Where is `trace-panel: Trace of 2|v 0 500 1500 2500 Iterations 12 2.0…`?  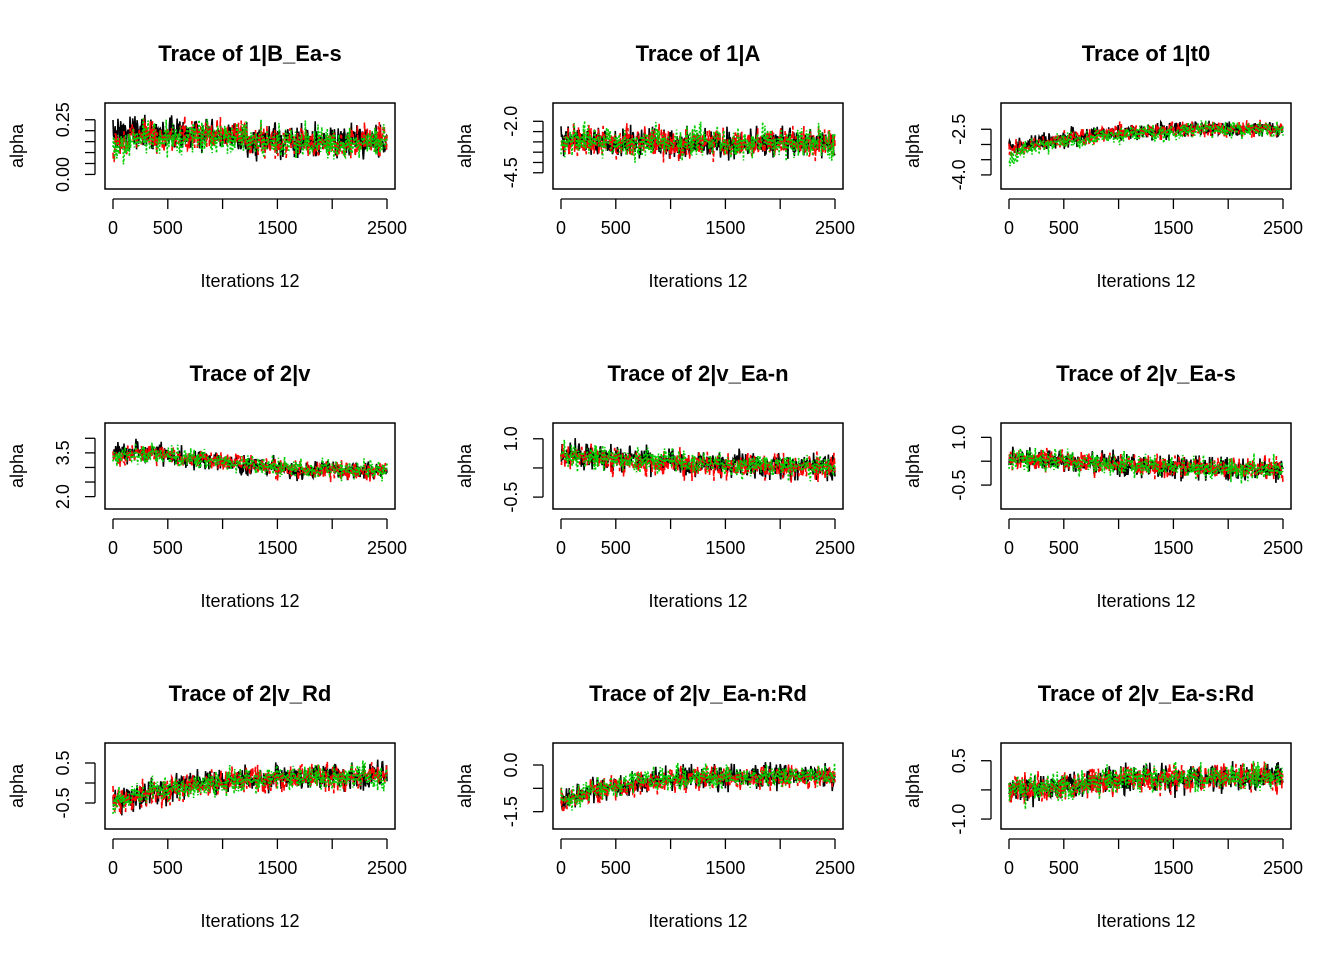 trace-panel: Trace of 2|v 0 500 1500 2500 Iterations 12 2.0… is located at coordinates (207, 486).